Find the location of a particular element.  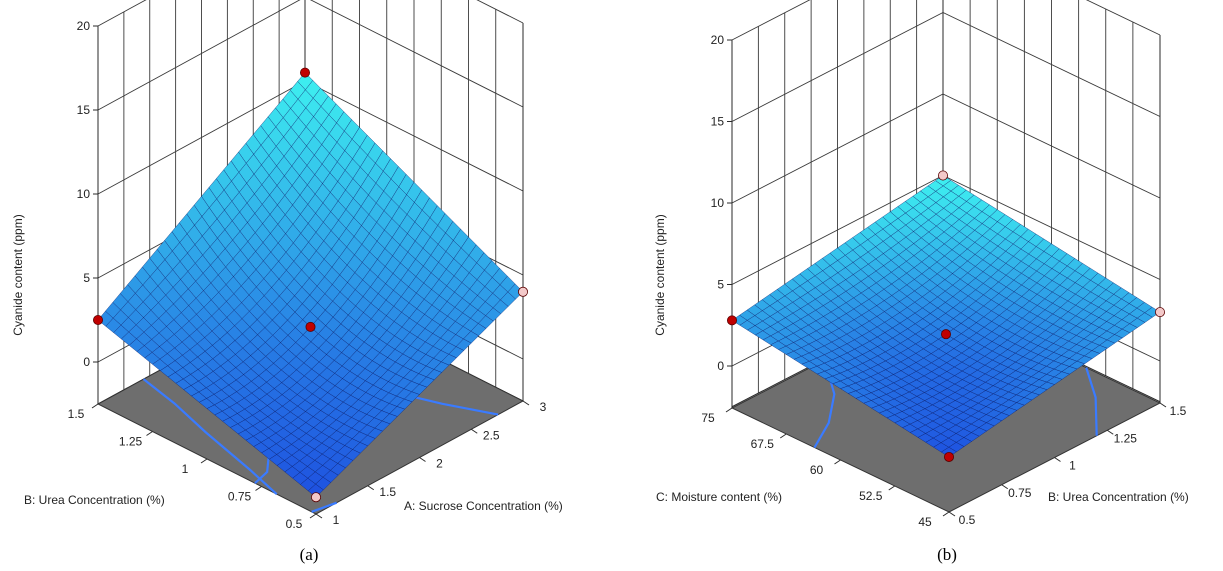

y-tick-label: 0.75 is located at coordinates (240, 497).